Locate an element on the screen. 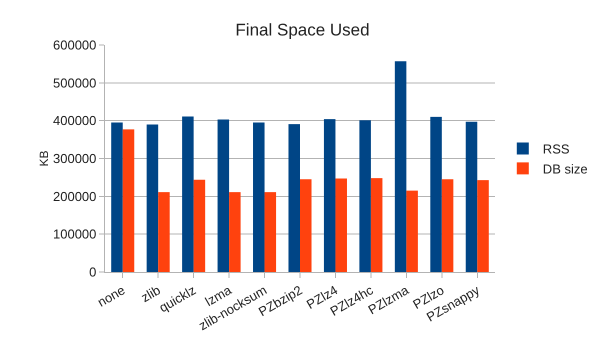 The image size is (605, 340). y-tick-label: 100000 is located at coordinates (74, 234).